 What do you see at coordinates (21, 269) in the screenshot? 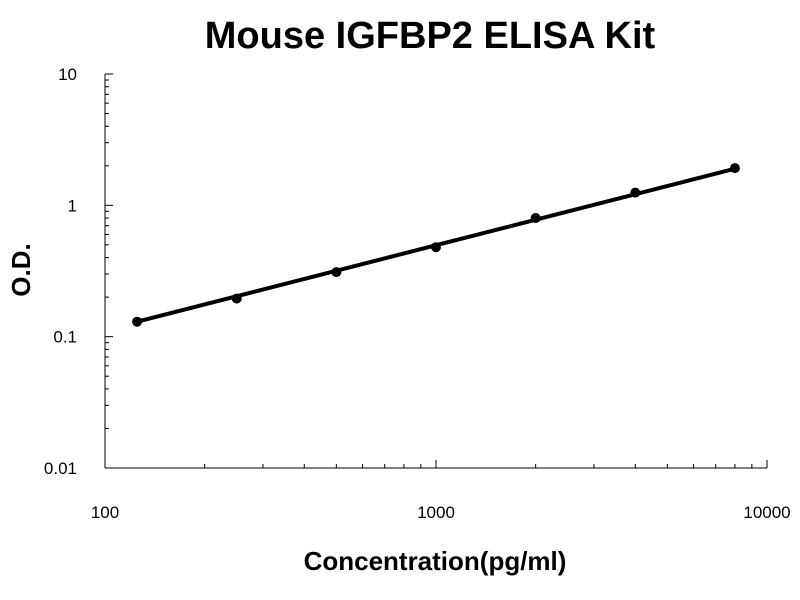
I see `y-axis-title: O.D.` at bounding box center [21, 269].